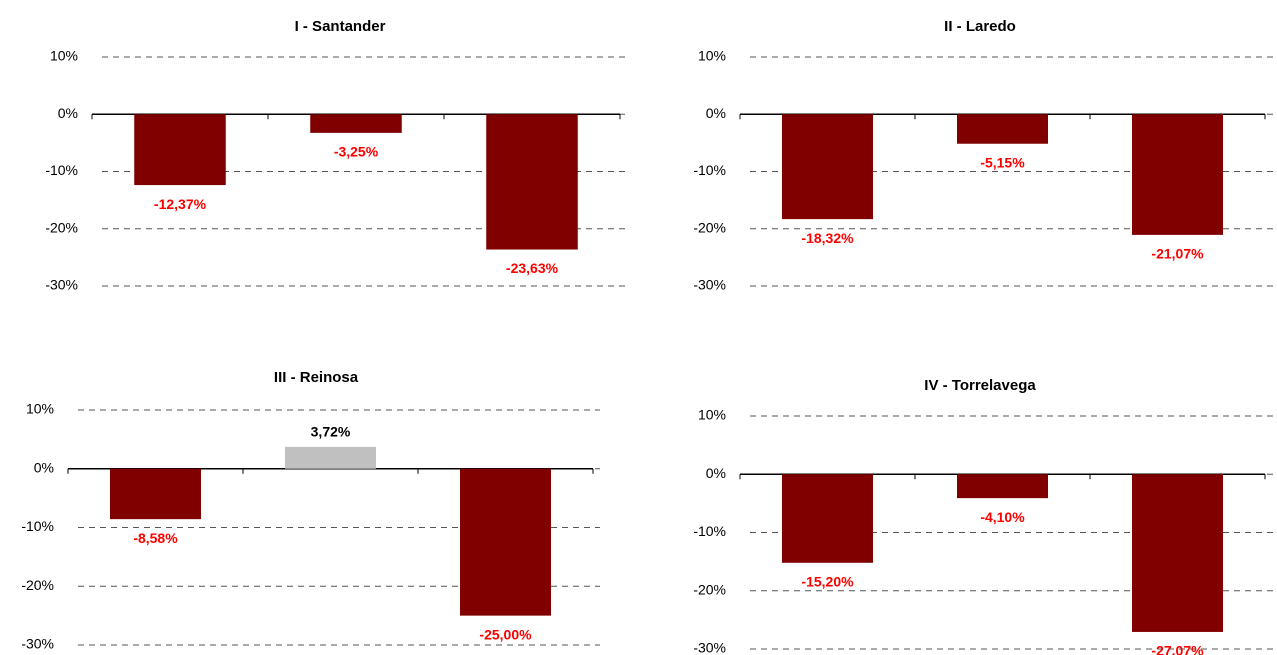 This screenshot has height=655, width=1277. I want to click on value-label: -18,32%, so click(827, 238).